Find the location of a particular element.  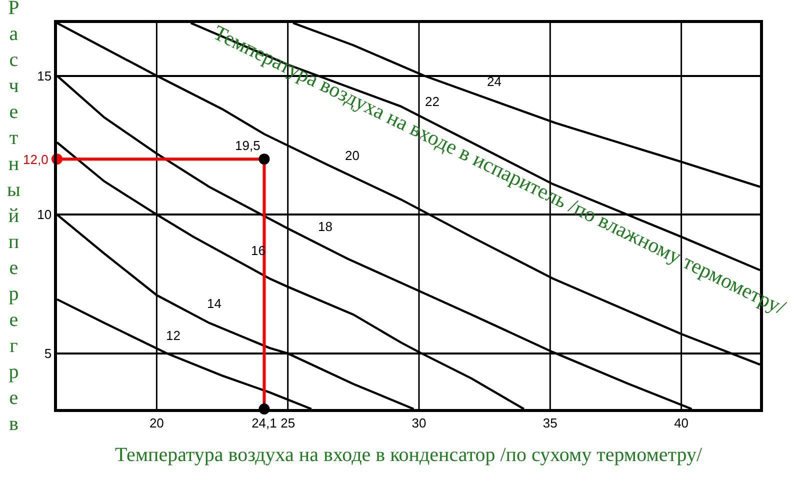

annotation: 19,5 is located at coordinates (247, 145).